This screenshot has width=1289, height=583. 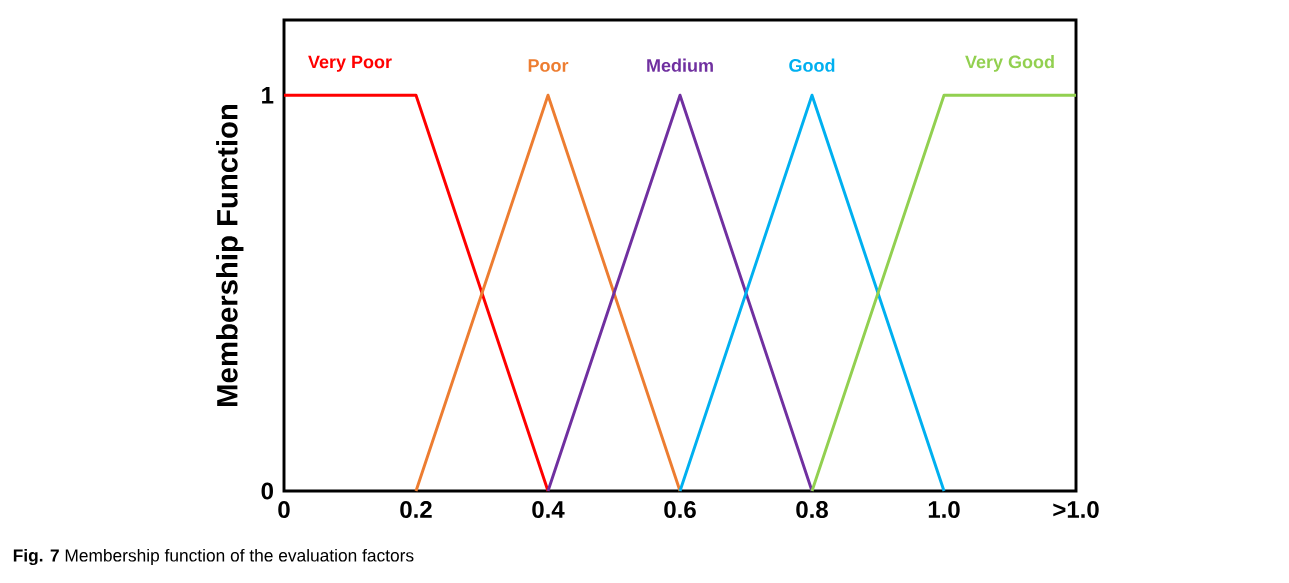 What do you see at coordinates (416, 510) in the screenshot?
I see `x-tick-label: 0.2` at bounding box center [416, 510].